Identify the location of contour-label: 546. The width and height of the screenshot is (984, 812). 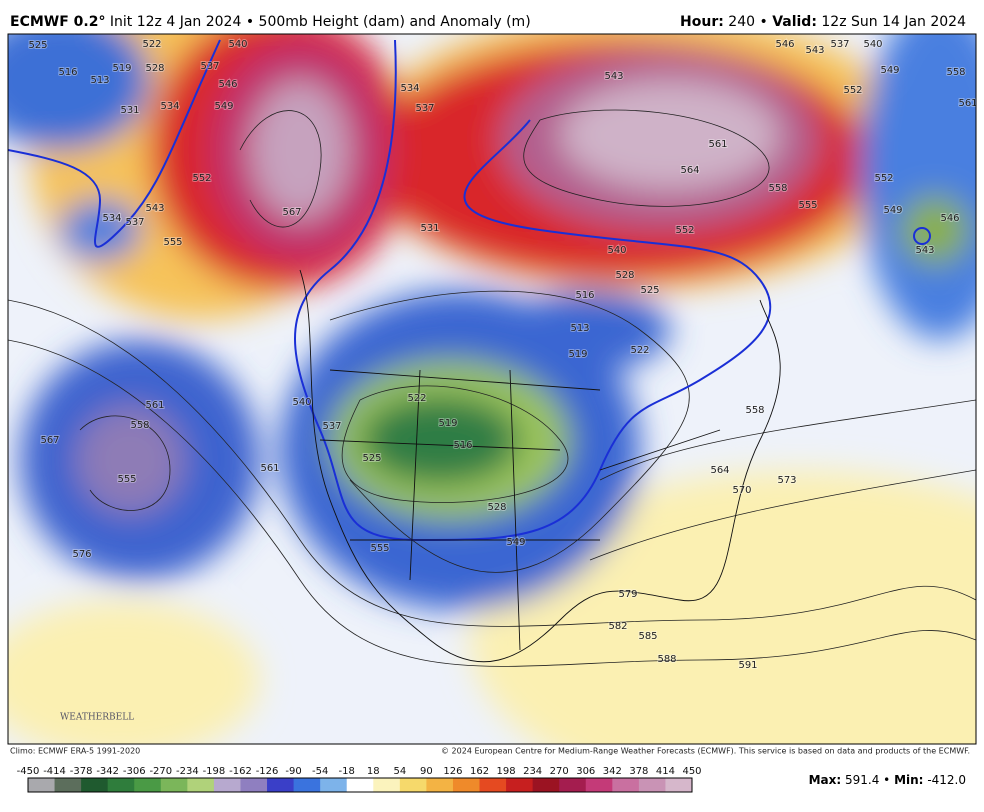
(949, 218).